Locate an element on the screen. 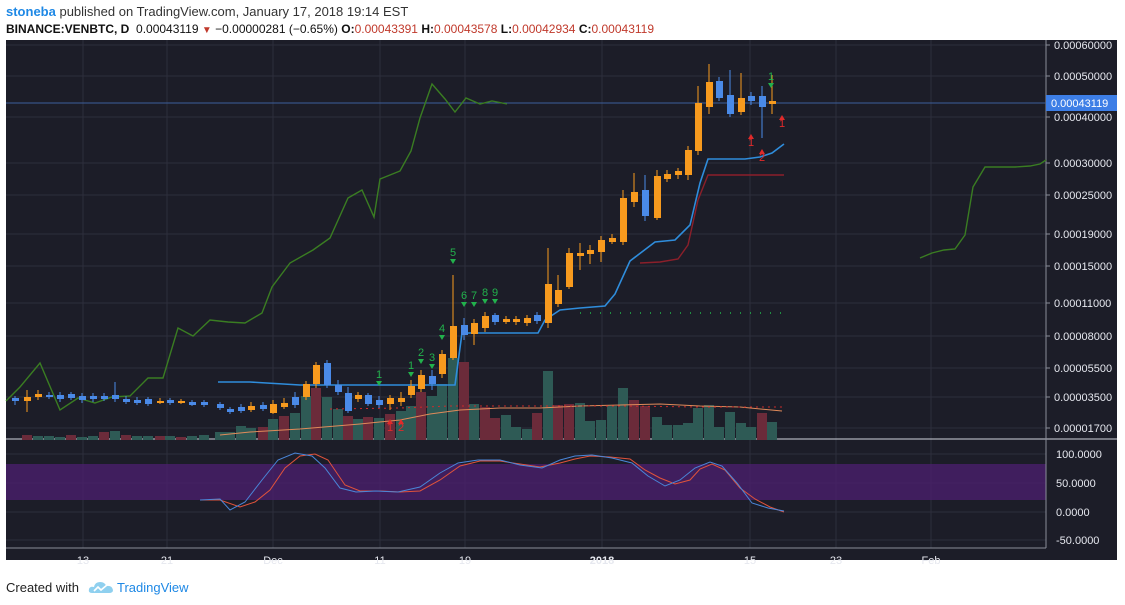 This screenshot has height=605, width=1125. price-tick-label: 0.00015000 is located at coordinates (1083, 267).